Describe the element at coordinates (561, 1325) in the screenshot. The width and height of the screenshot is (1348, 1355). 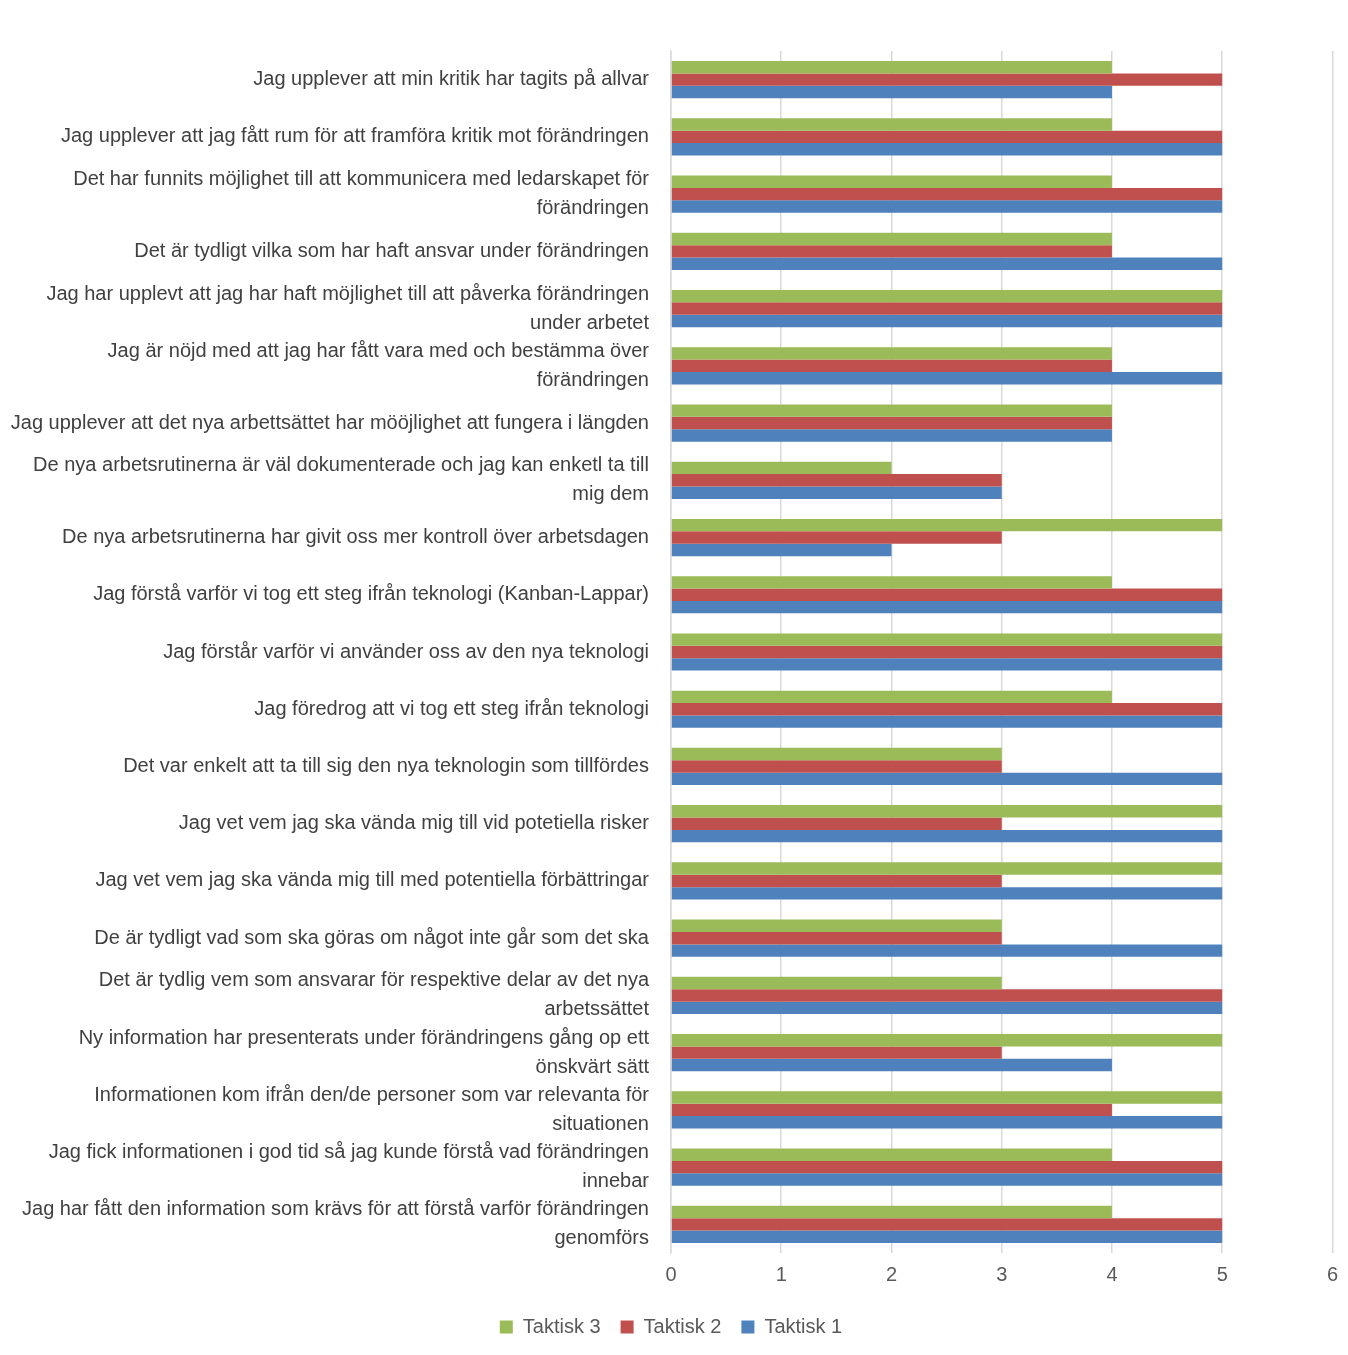
I see `legend-label: Taktisk 3` at that location.